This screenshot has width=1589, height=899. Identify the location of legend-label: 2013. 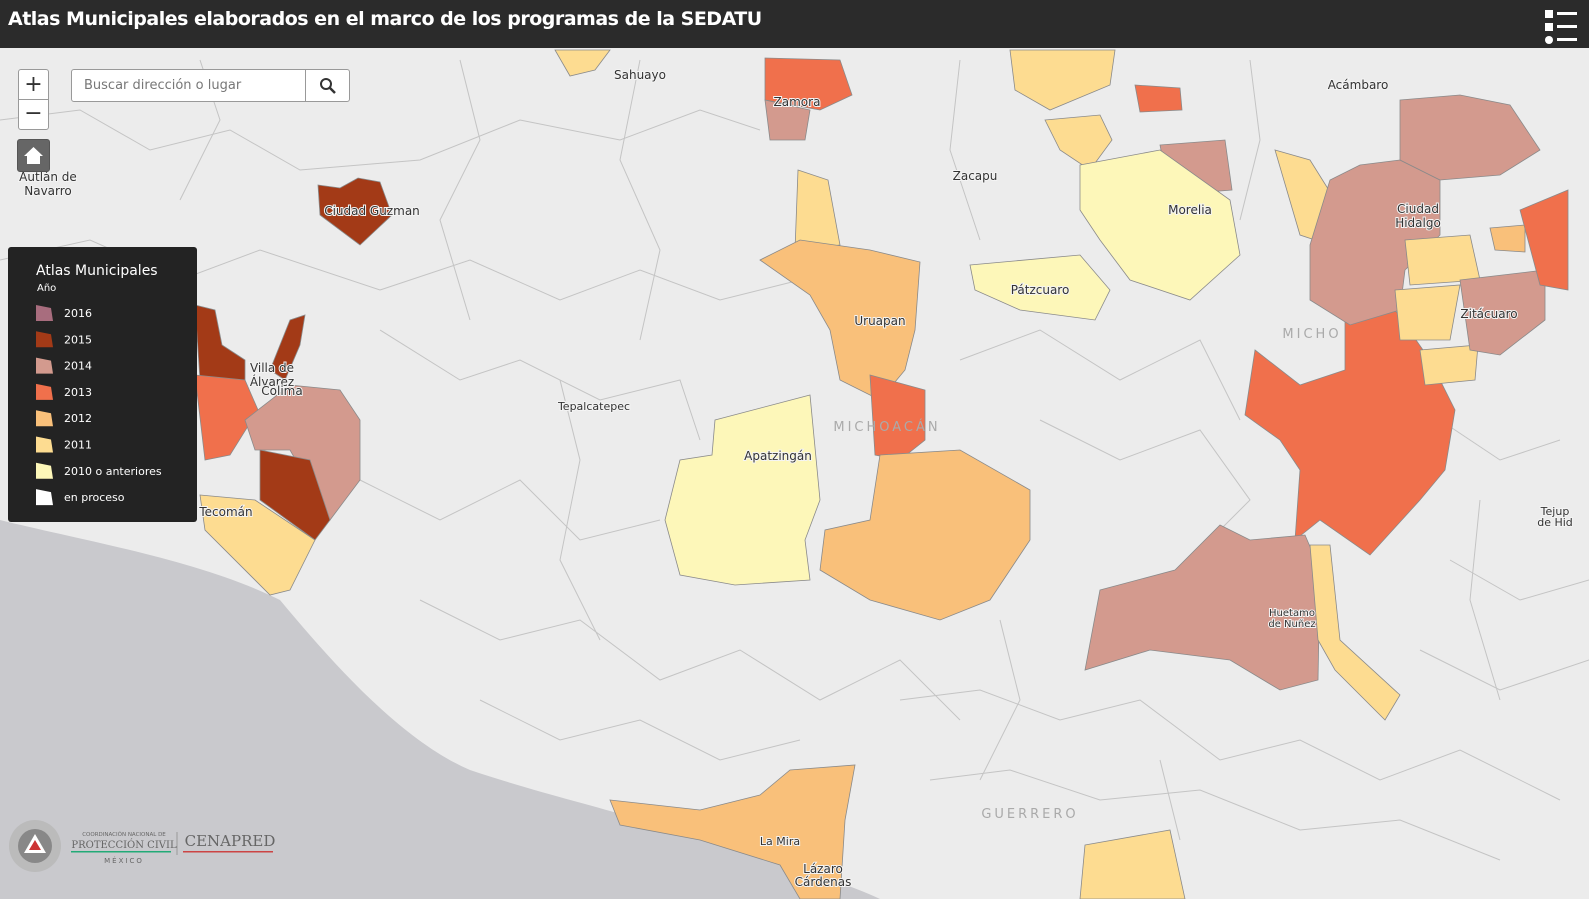
(78, 392).